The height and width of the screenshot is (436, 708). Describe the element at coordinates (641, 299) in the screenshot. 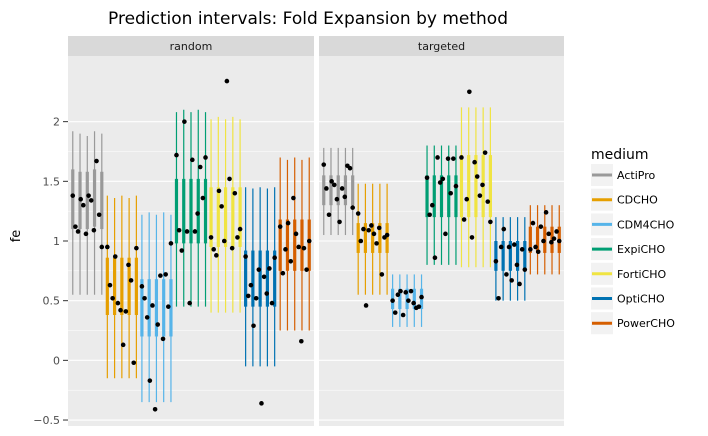

I see `legend-label: OptiCHO` at that location.